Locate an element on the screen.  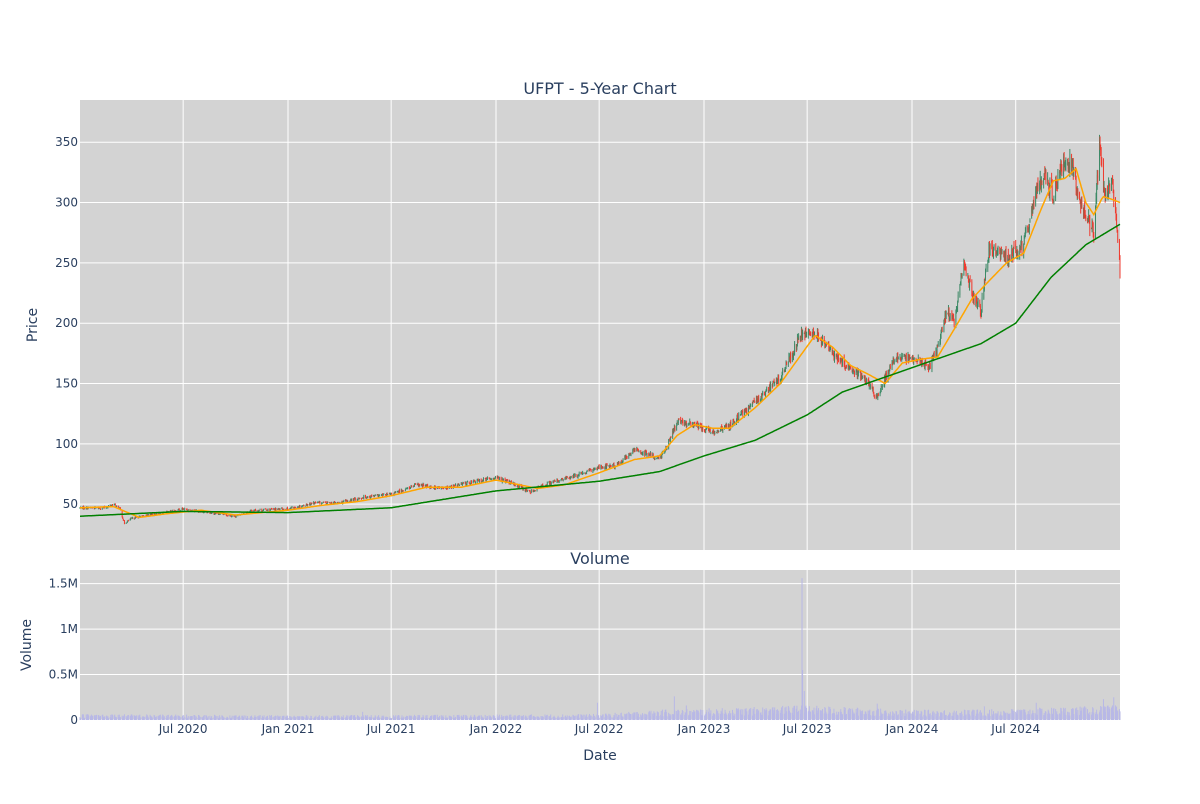
volume-axis-title: Volume is located at coordinates (27, 645).